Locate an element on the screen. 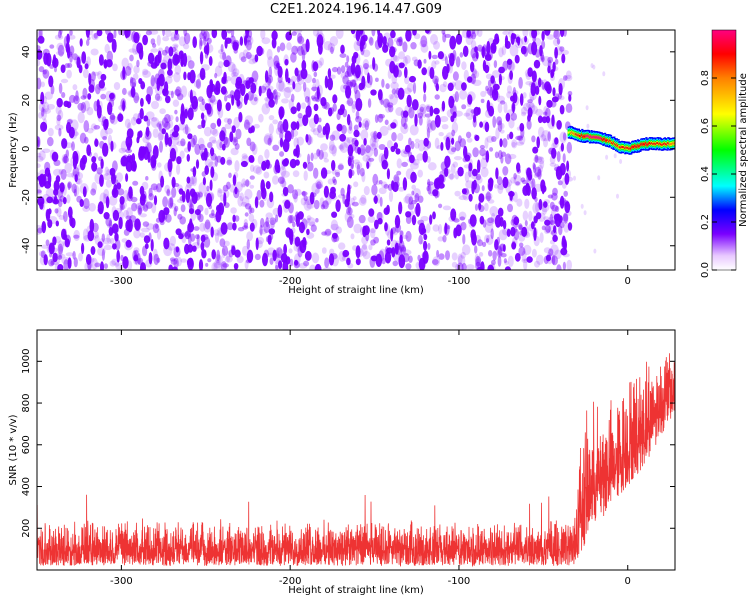 The image size is (750, 600). spectrogram-ytick-label: 20 is located at coordinates (26, 100).